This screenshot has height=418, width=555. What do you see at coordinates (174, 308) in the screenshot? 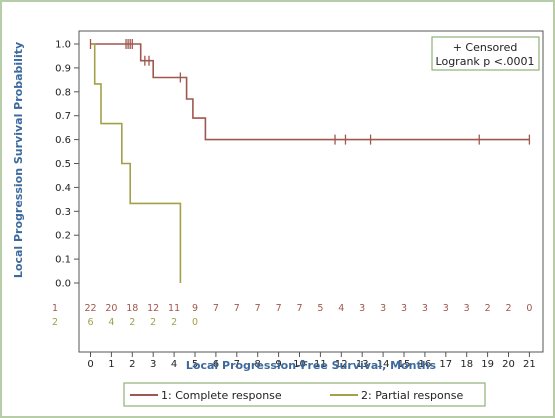
I see `risk-count: 11` at bounding box center [174, 308].